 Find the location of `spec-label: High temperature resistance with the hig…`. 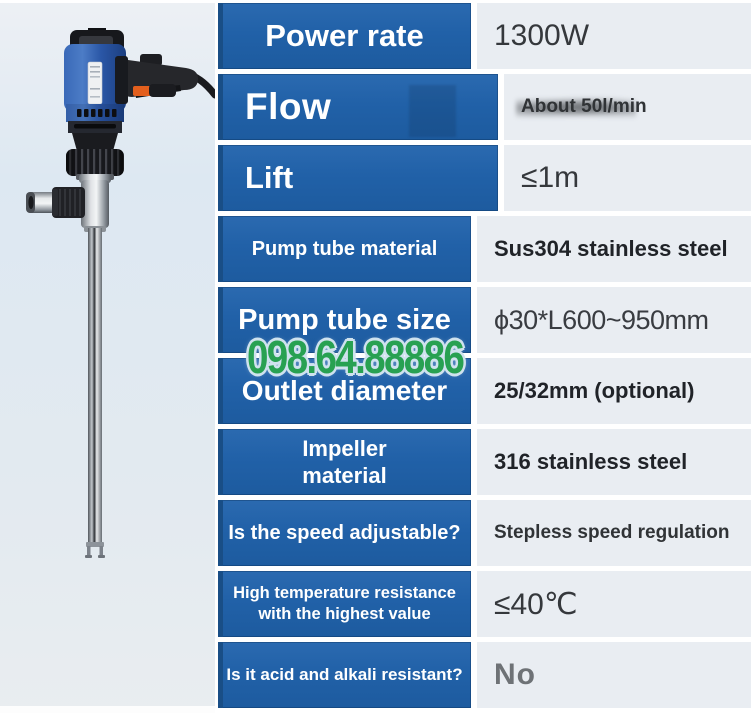

spec-label: High temperature resistance with the hig… is located at coordinates (344, 604).